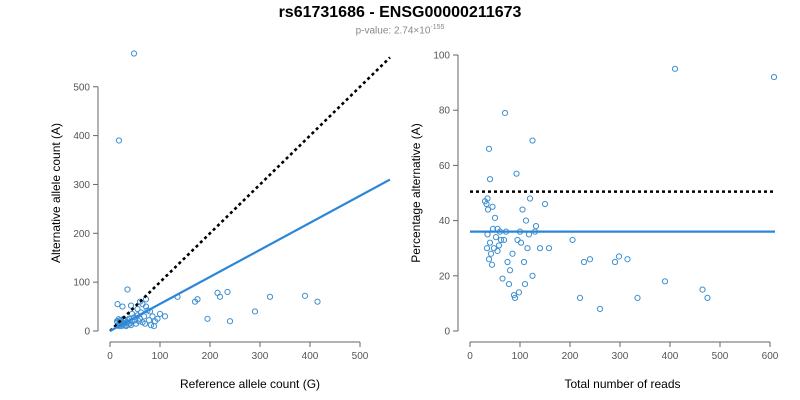 The height and width of the screenshot is (400, 800). What do you see at coordinates (470, 356) in the screenshot?
I see `right-x-tick-label: 0` at bounding box center [470, 356].